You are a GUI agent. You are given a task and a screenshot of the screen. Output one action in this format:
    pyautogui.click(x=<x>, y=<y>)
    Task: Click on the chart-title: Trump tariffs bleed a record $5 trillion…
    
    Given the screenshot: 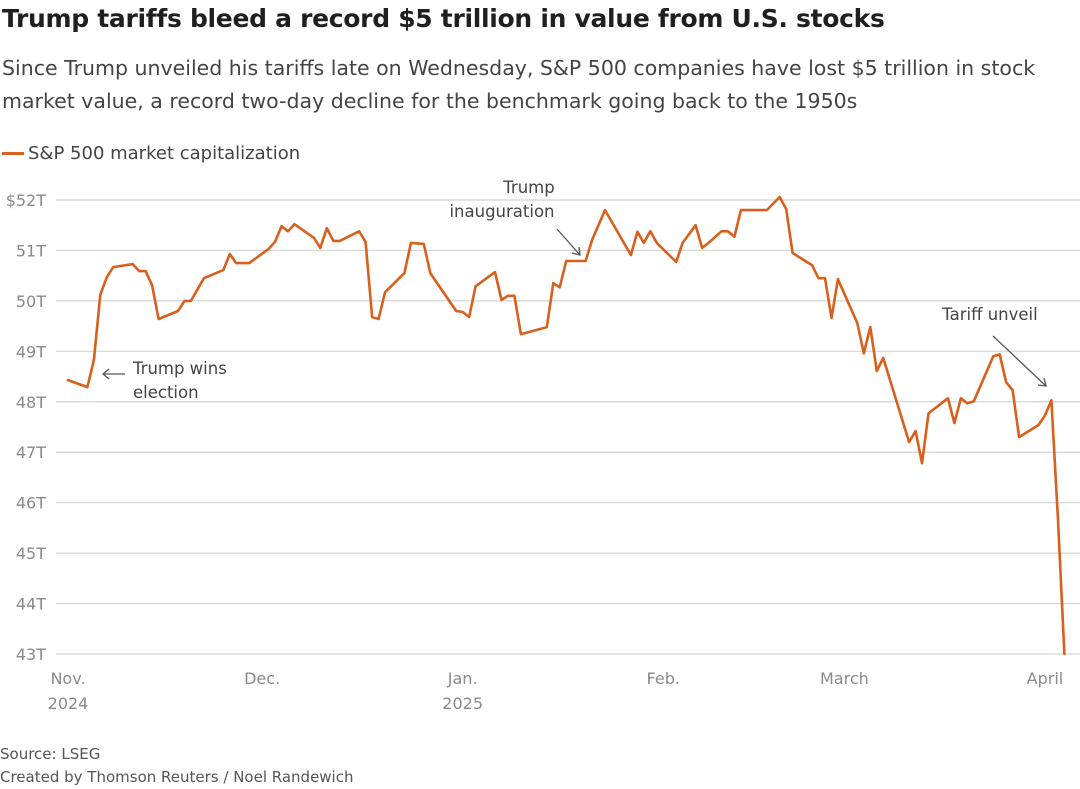 What is the action you would take?
    pyautogui.click(x=443, y=18)
    